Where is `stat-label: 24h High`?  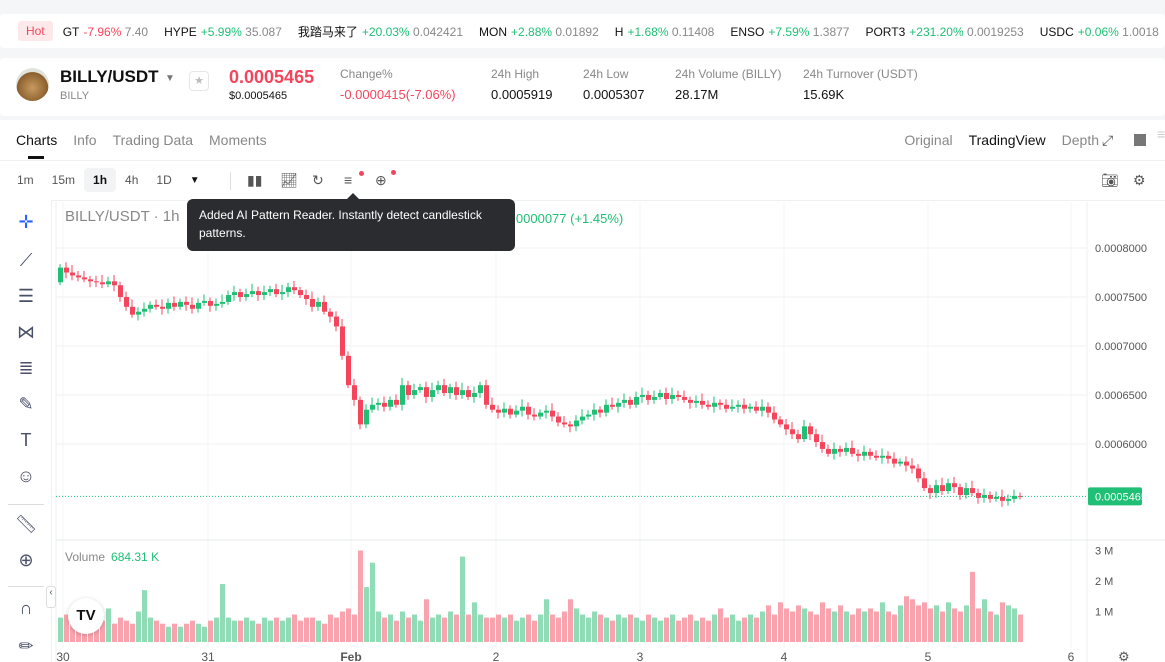
stat-label: 24h High is located at coordinates (515, 74).